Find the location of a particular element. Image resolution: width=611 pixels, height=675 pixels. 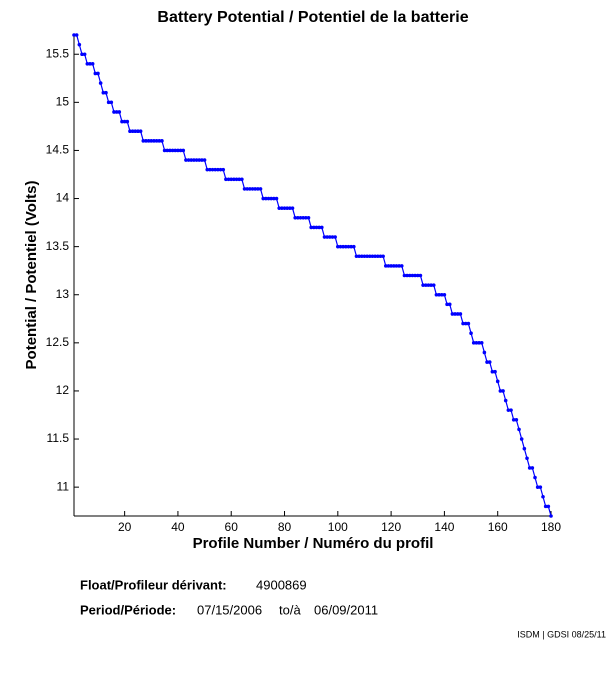

period-label: Period/Période: is located at coordinates (128, 609).